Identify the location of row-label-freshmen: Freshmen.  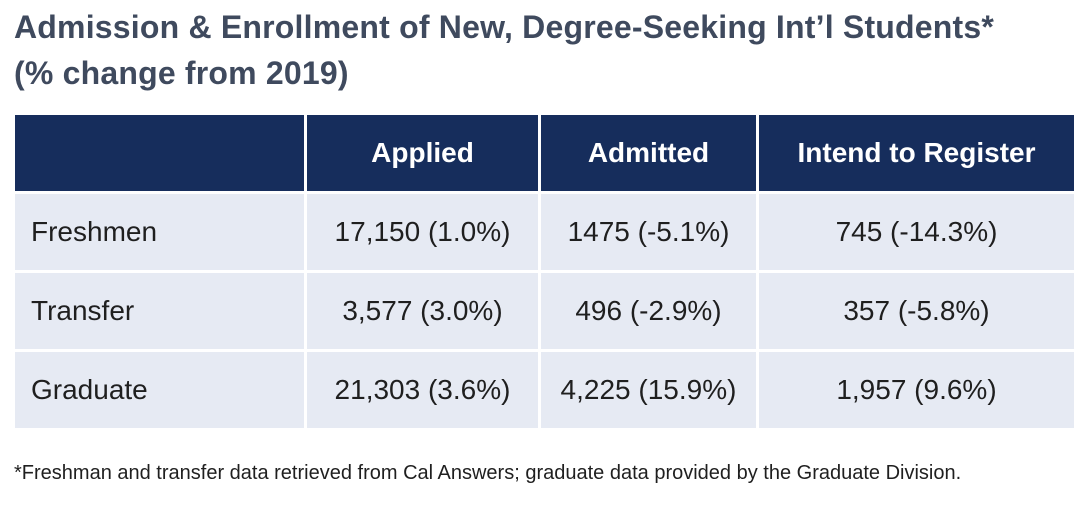
(159, 232).